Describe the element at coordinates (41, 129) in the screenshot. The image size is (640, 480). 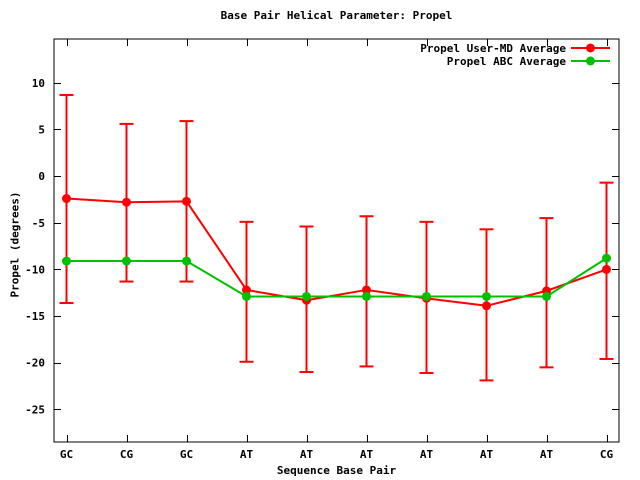
I see `y-tick-label: 5` at that location.